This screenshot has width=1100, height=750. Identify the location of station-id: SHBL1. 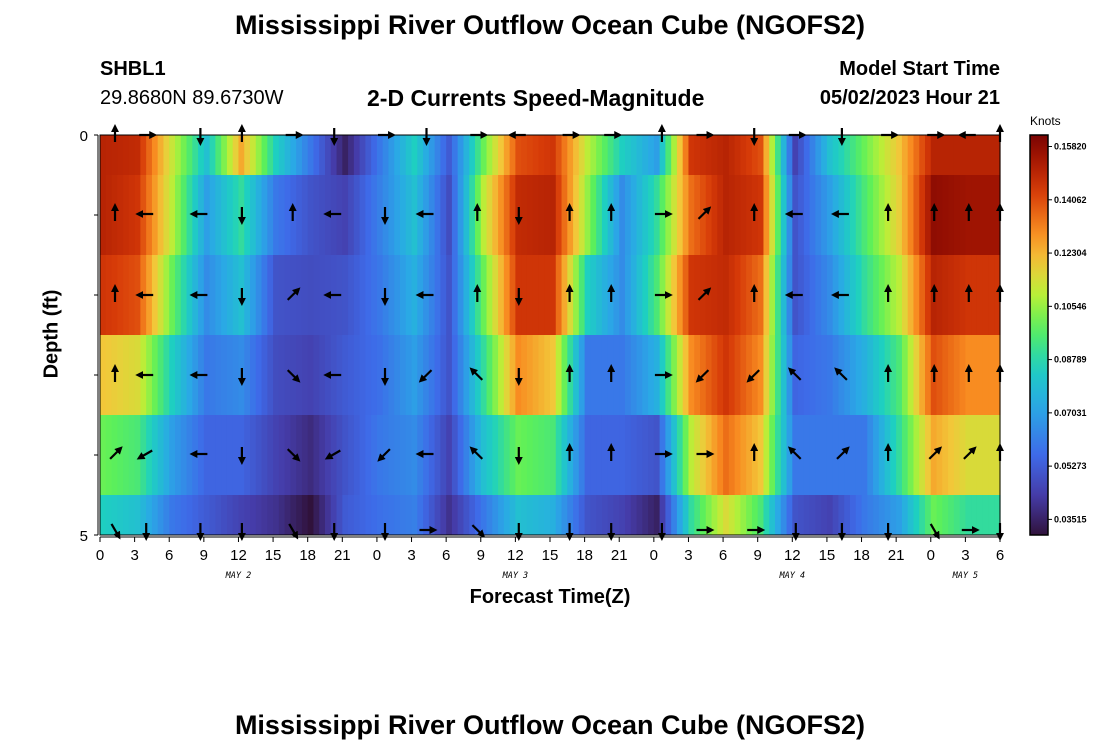
(133, 69).